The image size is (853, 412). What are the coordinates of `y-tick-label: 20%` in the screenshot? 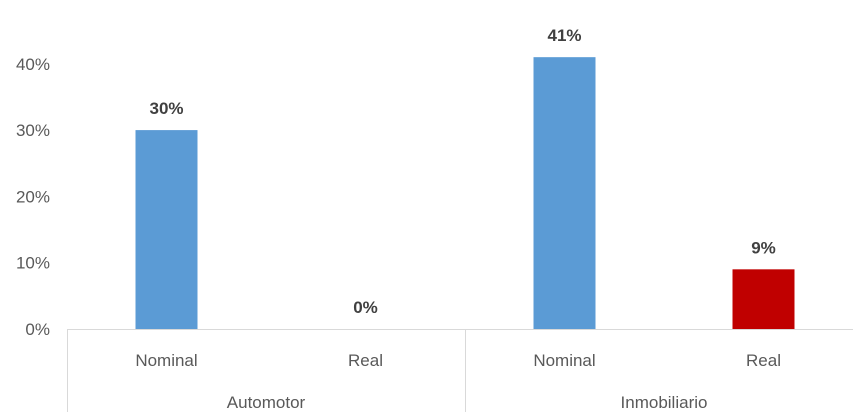 It's located at (33, 196).